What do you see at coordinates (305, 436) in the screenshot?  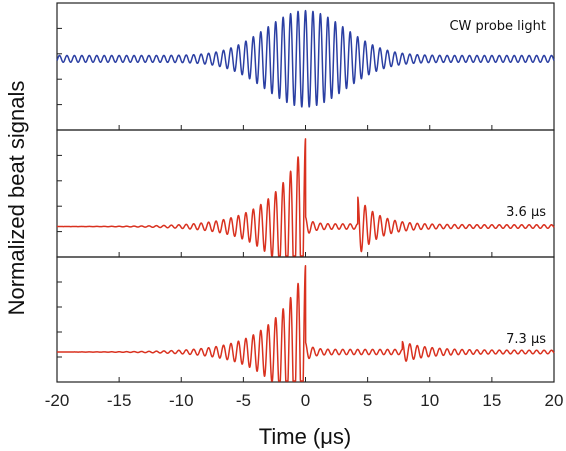 I see `x-axis-title: Time (μs)` at bounding box center [305, 436].